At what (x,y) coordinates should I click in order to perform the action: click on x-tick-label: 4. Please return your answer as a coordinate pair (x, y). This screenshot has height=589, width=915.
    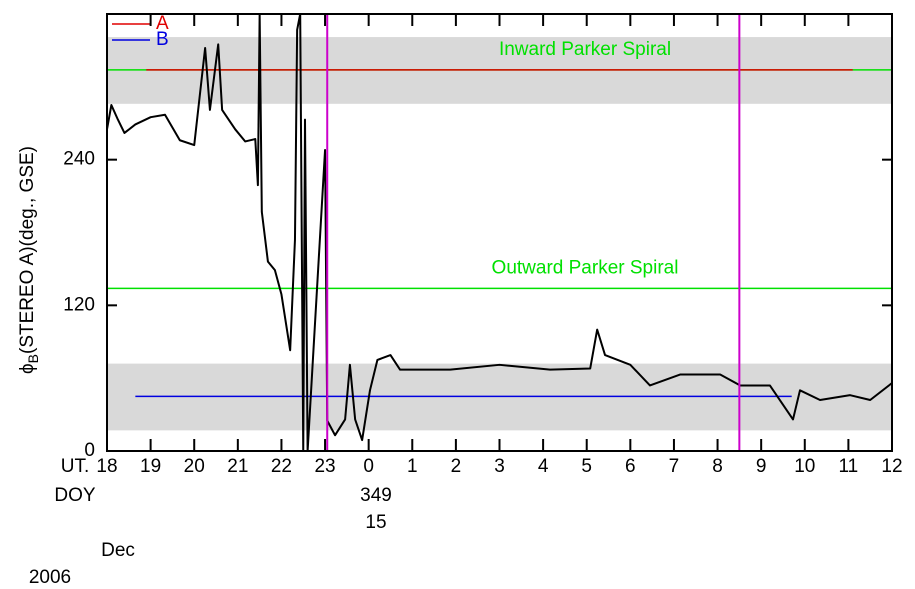
    Looking at the image, I should click on (543, 466).